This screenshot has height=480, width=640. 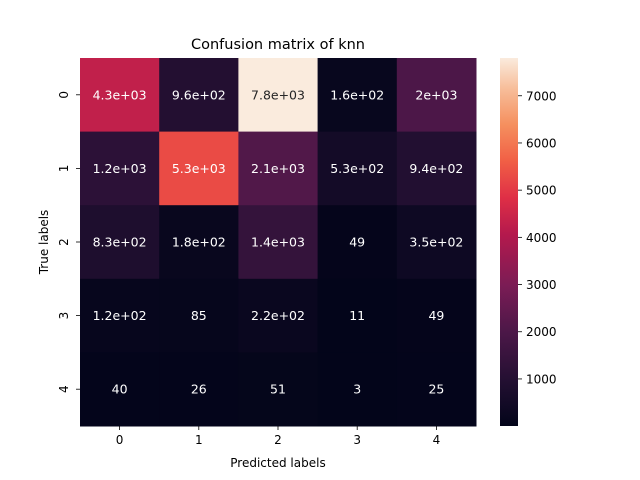 I want to click on cell-annotation-1-4: 9.4e+02, so click(x=436, y=168).